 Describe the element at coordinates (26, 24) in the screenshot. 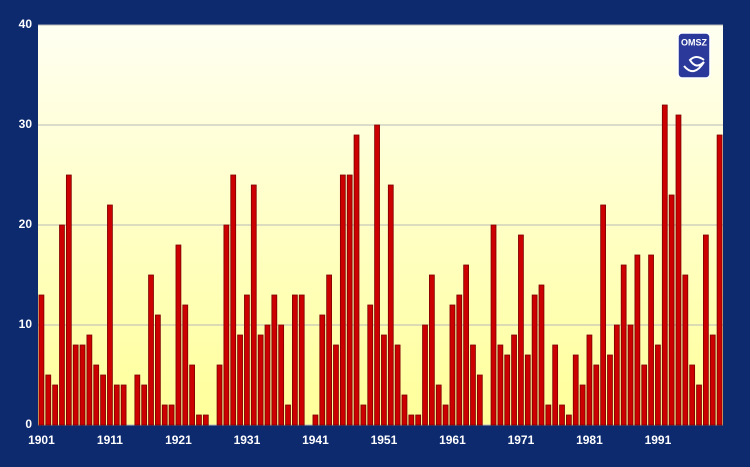

I see `y-tick-label: 40` at that location.